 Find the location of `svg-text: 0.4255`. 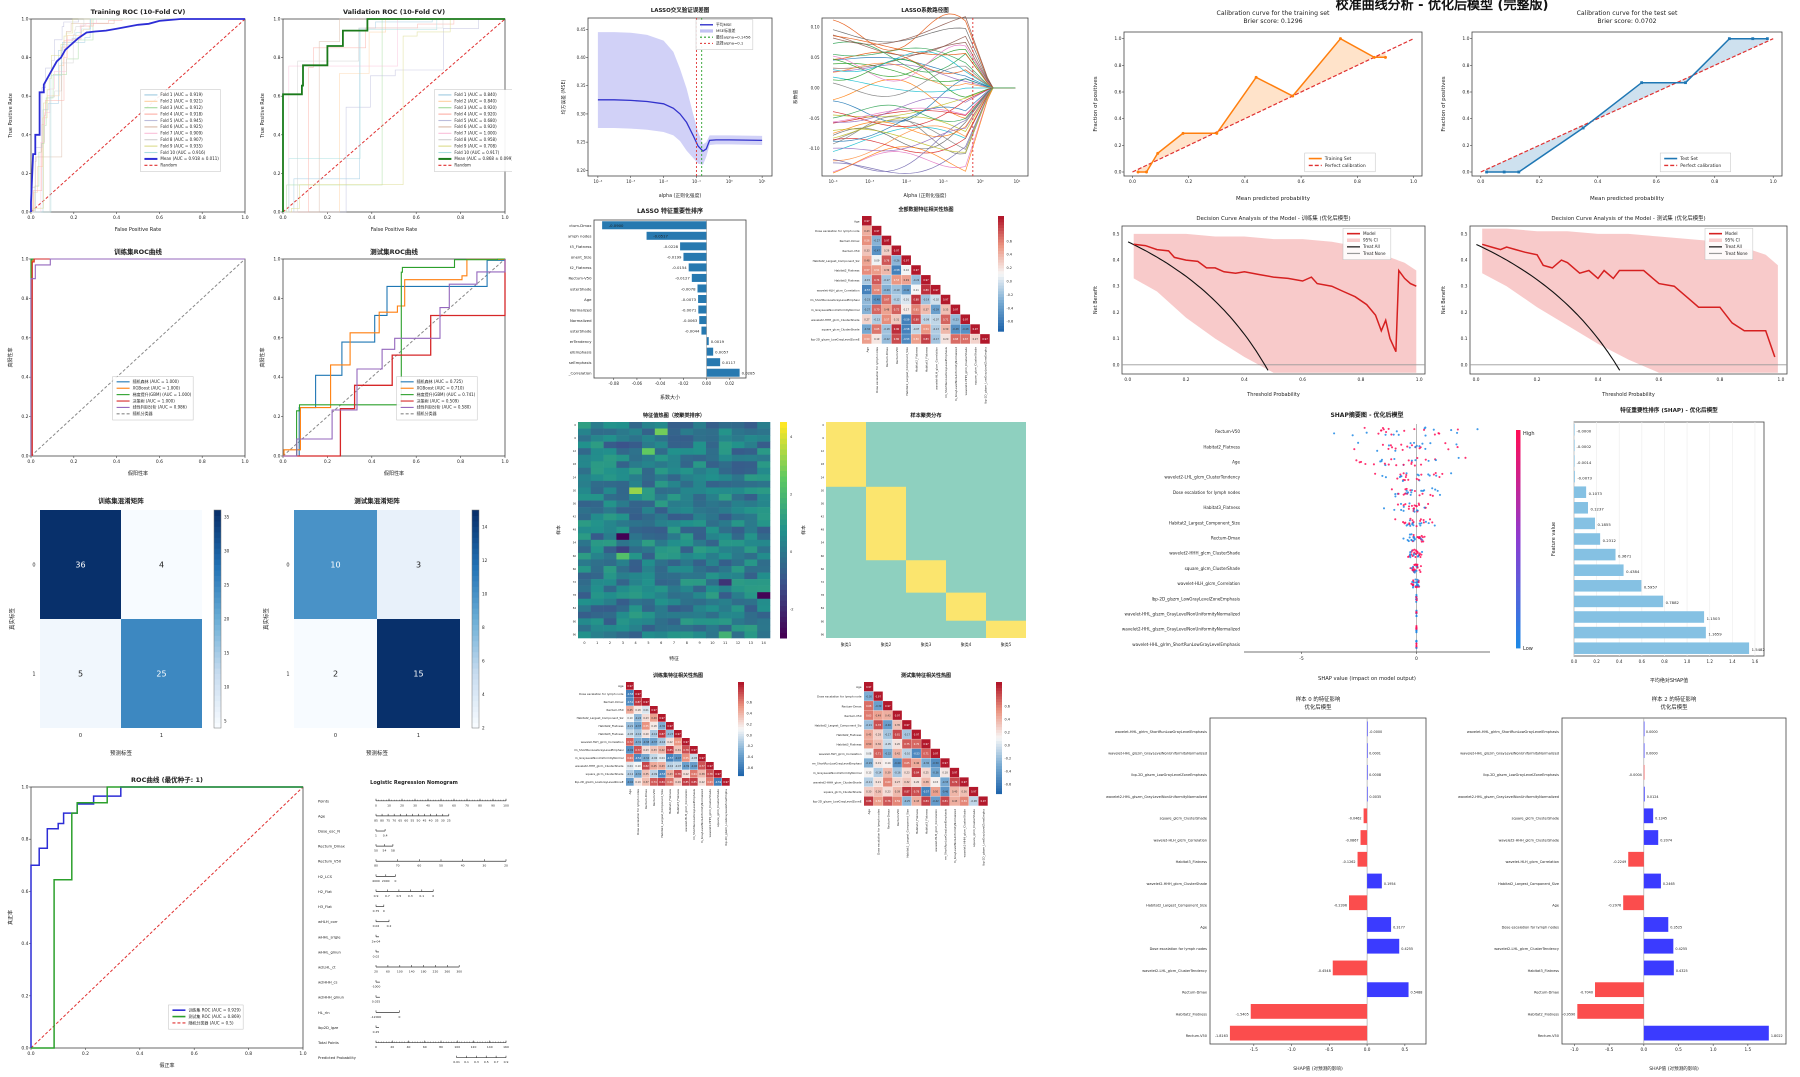

svg-text: 0.4255 is located at coordinates (1681, 949).